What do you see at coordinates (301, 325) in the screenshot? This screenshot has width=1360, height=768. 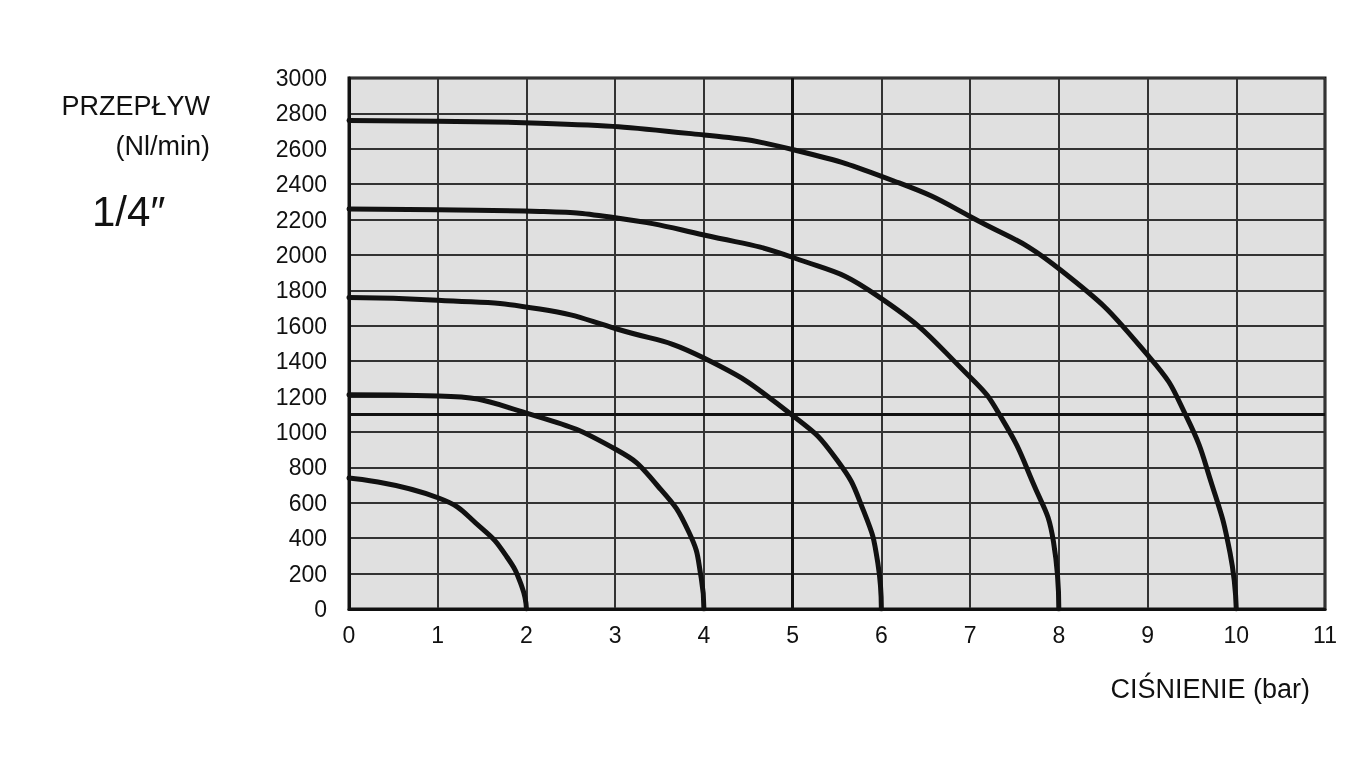 I see `y-tick-label: 1600` at bounding box center [301, 325].